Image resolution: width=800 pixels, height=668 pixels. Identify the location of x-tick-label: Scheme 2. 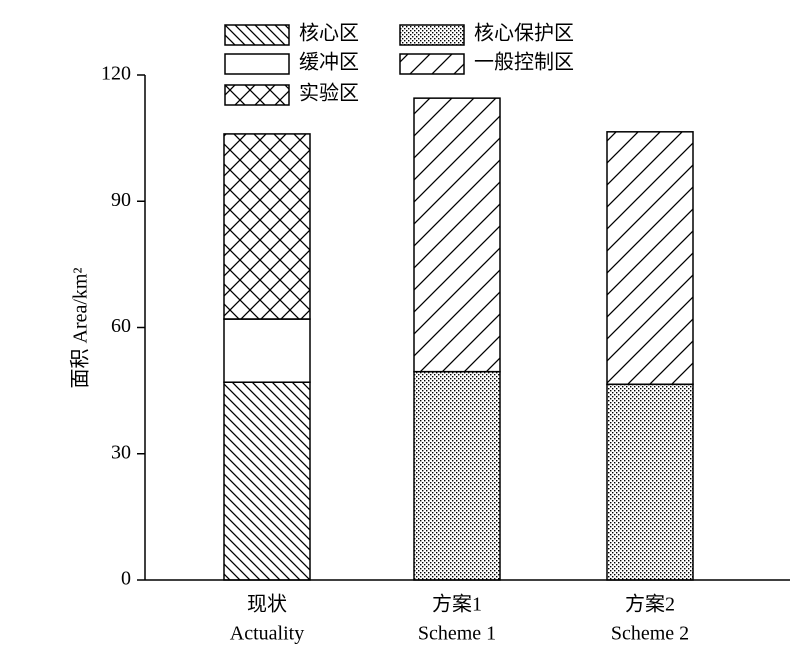
(650, 634).